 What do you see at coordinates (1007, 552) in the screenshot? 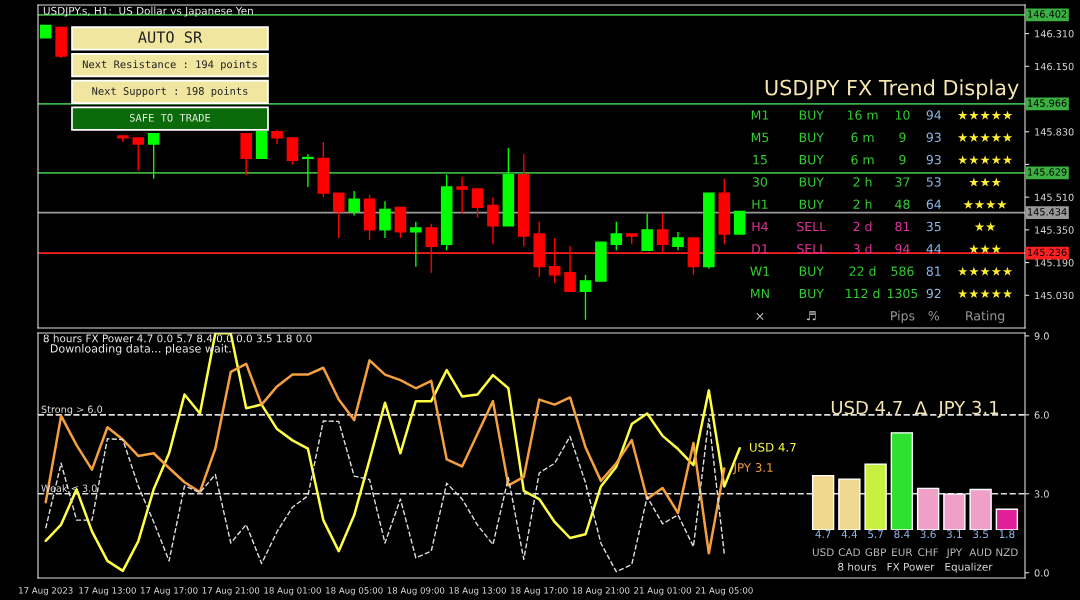
I see `x-tick-label: NZD` at bounding box center [1007, 552].